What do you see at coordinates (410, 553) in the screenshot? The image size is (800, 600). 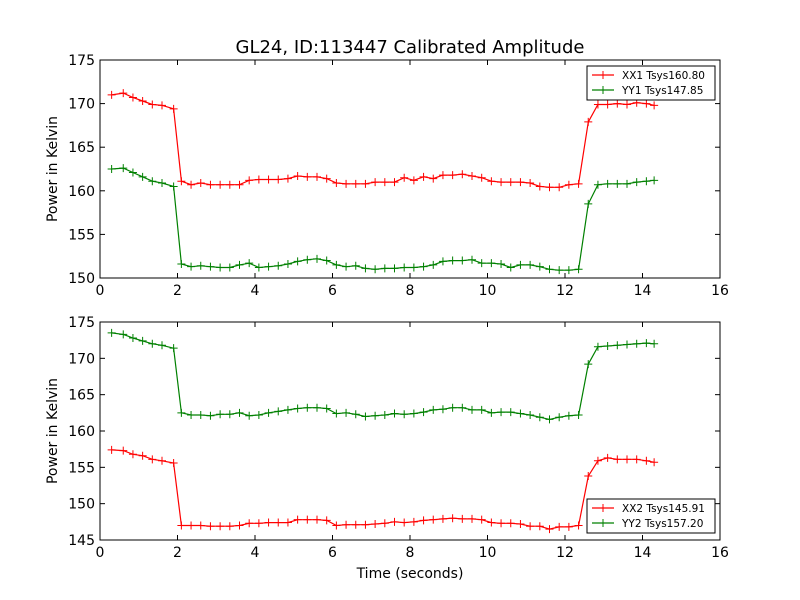 I see `bottom-x-tick-label: 8` at bounding box center [410, 553].